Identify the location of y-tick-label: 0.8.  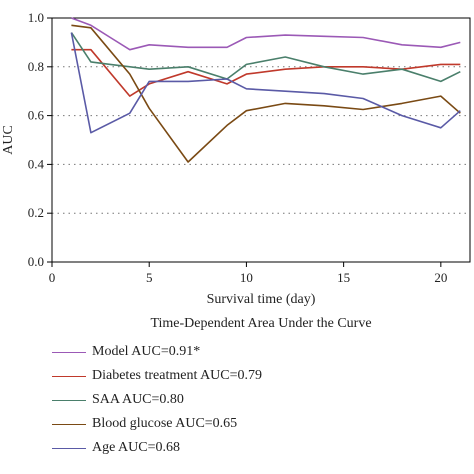
(36, 66).